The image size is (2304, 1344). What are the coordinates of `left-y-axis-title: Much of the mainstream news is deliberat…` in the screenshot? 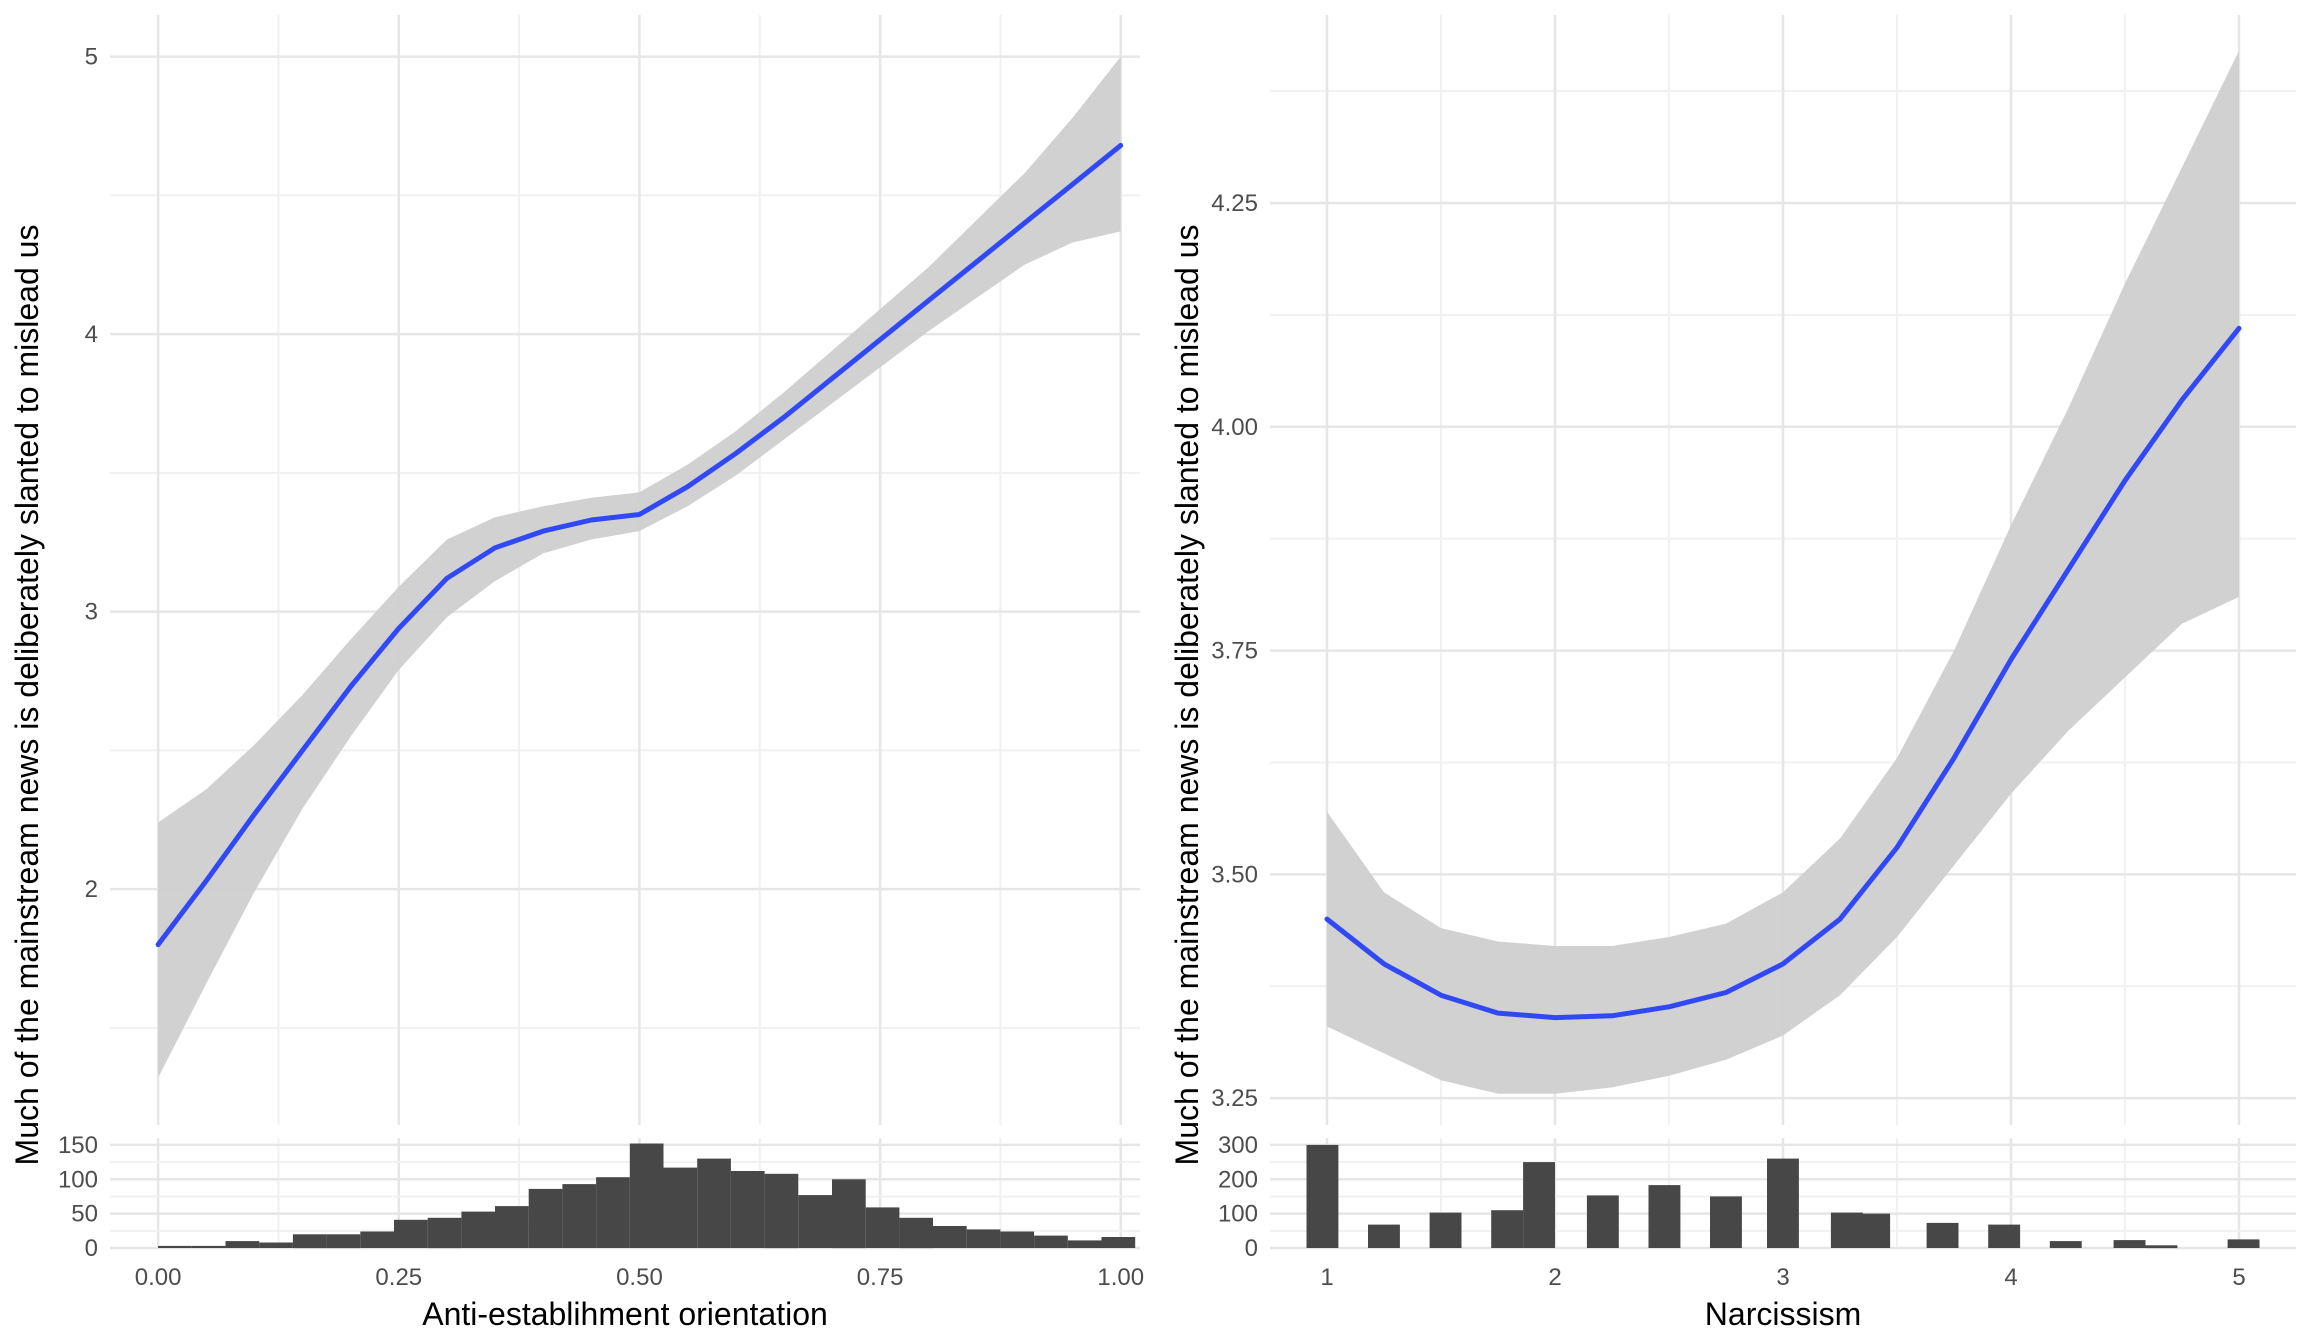 It's located at (27, 695).